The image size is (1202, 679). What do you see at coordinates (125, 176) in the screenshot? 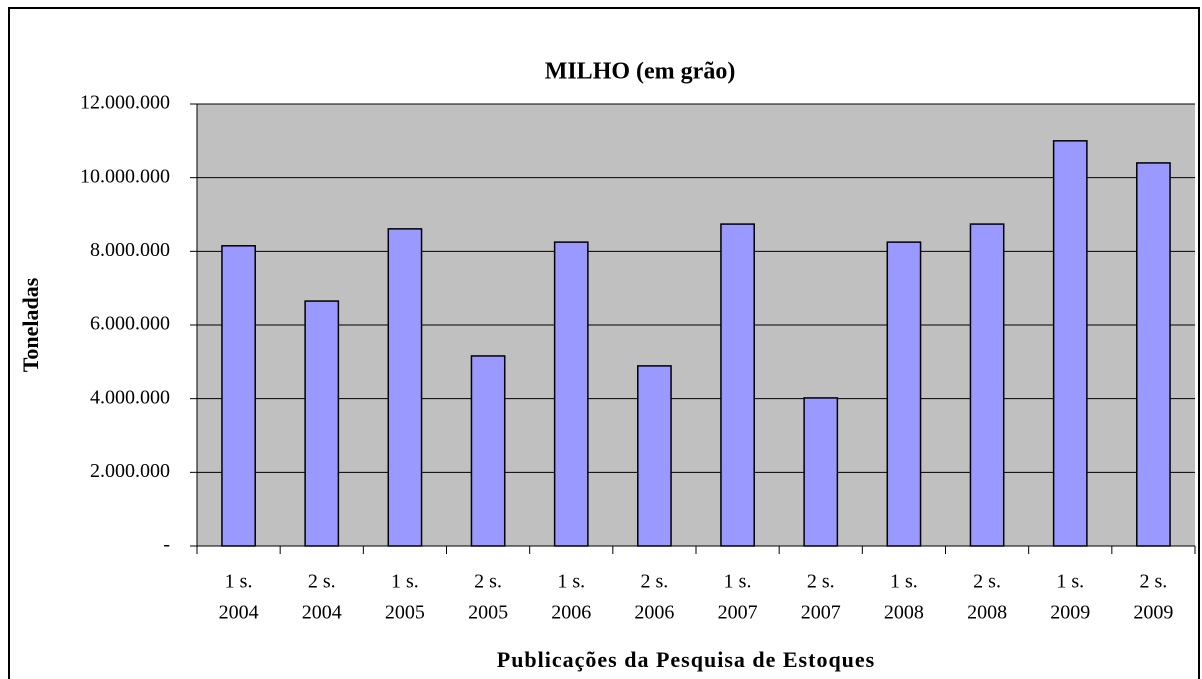
I see `y-tick-label: 10.000.000` at bounding box center [125, 176].